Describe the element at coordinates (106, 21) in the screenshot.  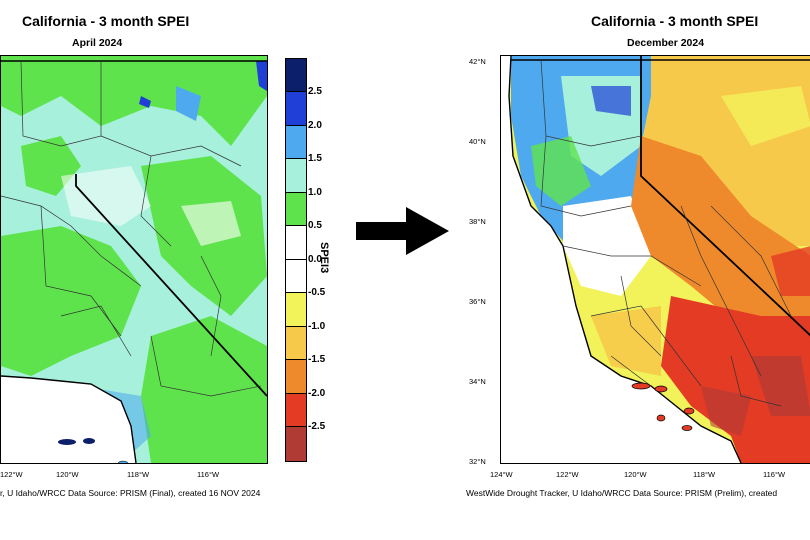
I see `left-map-title: California - 3 month SPEI` at that location.